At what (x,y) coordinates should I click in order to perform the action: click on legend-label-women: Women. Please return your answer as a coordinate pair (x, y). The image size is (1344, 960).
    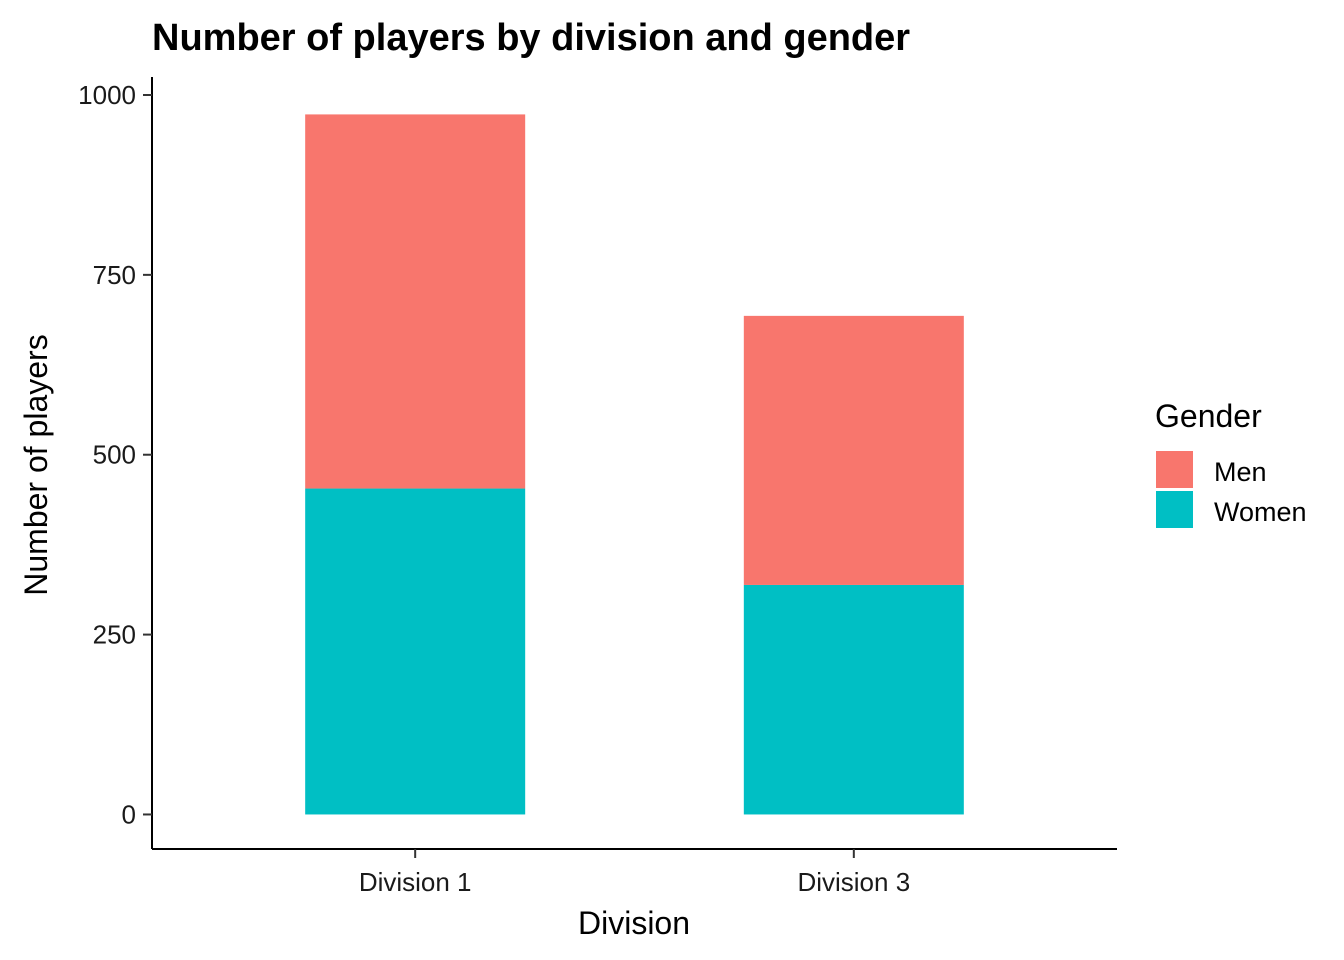
    Looking at the image, I should click on (1260, 512).